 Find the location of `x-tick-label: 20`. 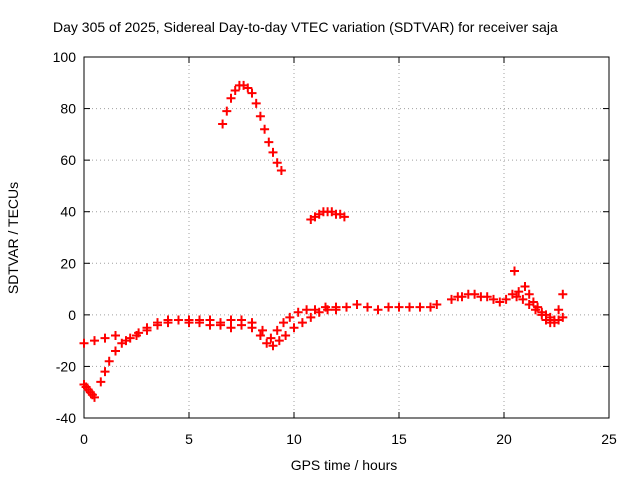

x-tick-label: 20 is located at coordinates (504, 439).